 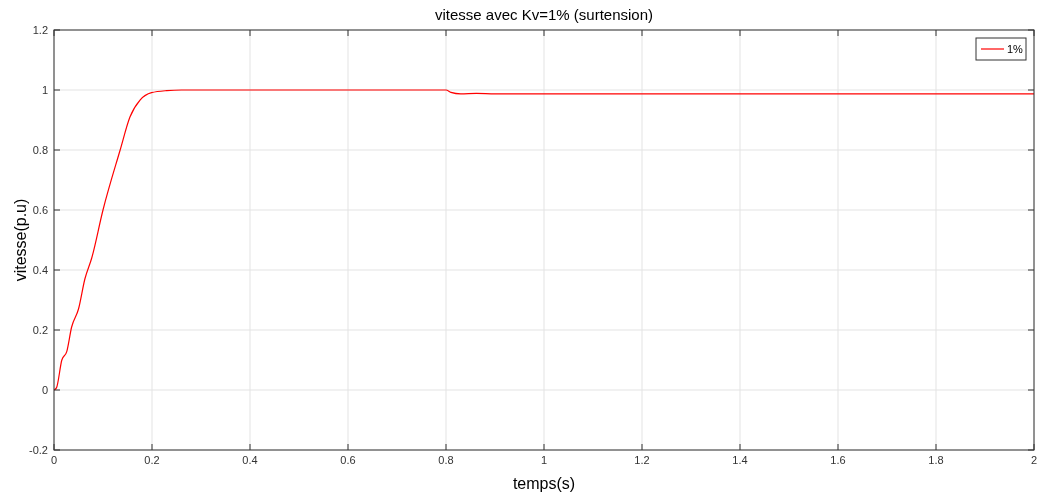 What do you see at coordinates (446, 460) in the screenshot?
I see `x-tick-label: 0.8` at bounding box center [446, 460].